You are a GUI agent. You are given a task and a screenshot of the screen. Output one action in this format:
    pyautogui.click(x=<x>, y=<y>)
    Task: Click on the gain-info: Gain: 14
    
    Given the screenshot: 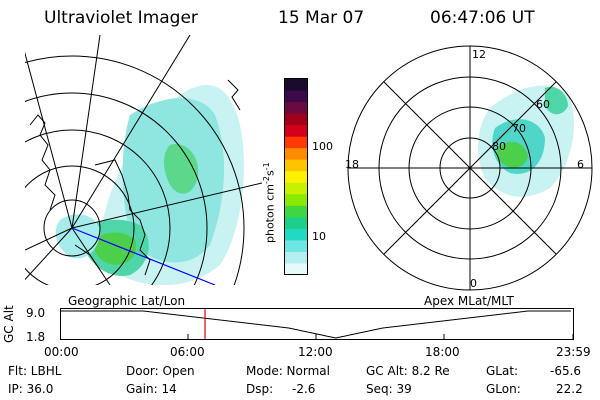 What is the action you would take?
    pyautogui.click(x=151, y=389)
    